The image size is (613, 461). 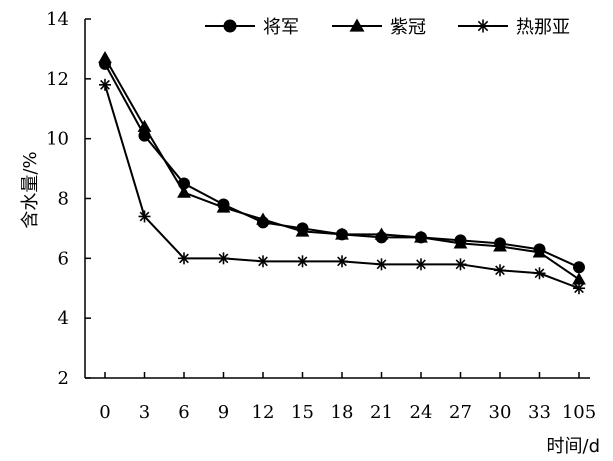 I want to click on y-tick-label: 8, so click(x=63, y=199).